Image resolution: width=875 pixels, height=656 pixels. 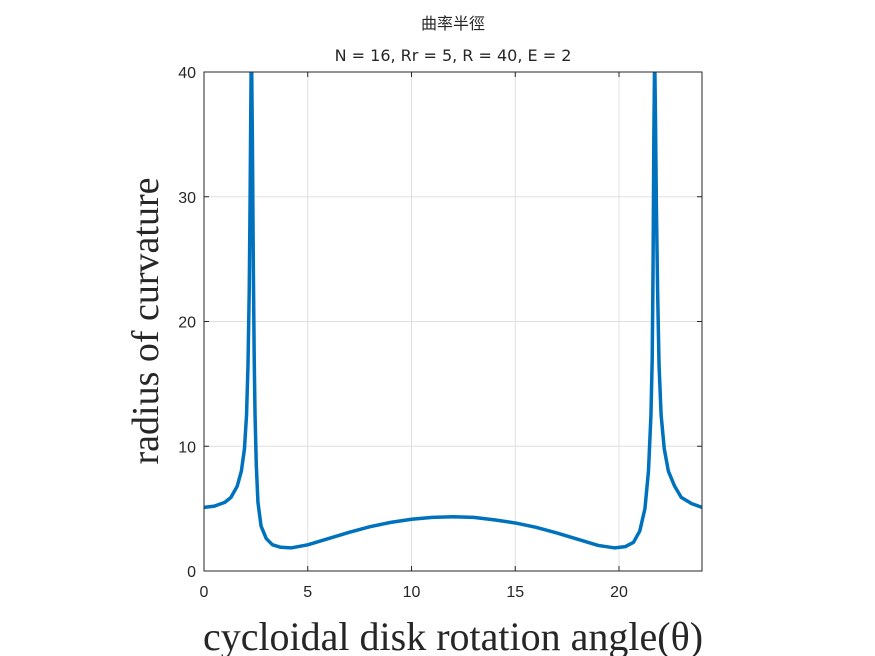 What do you see at coordinates (187, 198) in the screenshot?
I see `y-tick-label: 30` at bounding box center [187, 198].